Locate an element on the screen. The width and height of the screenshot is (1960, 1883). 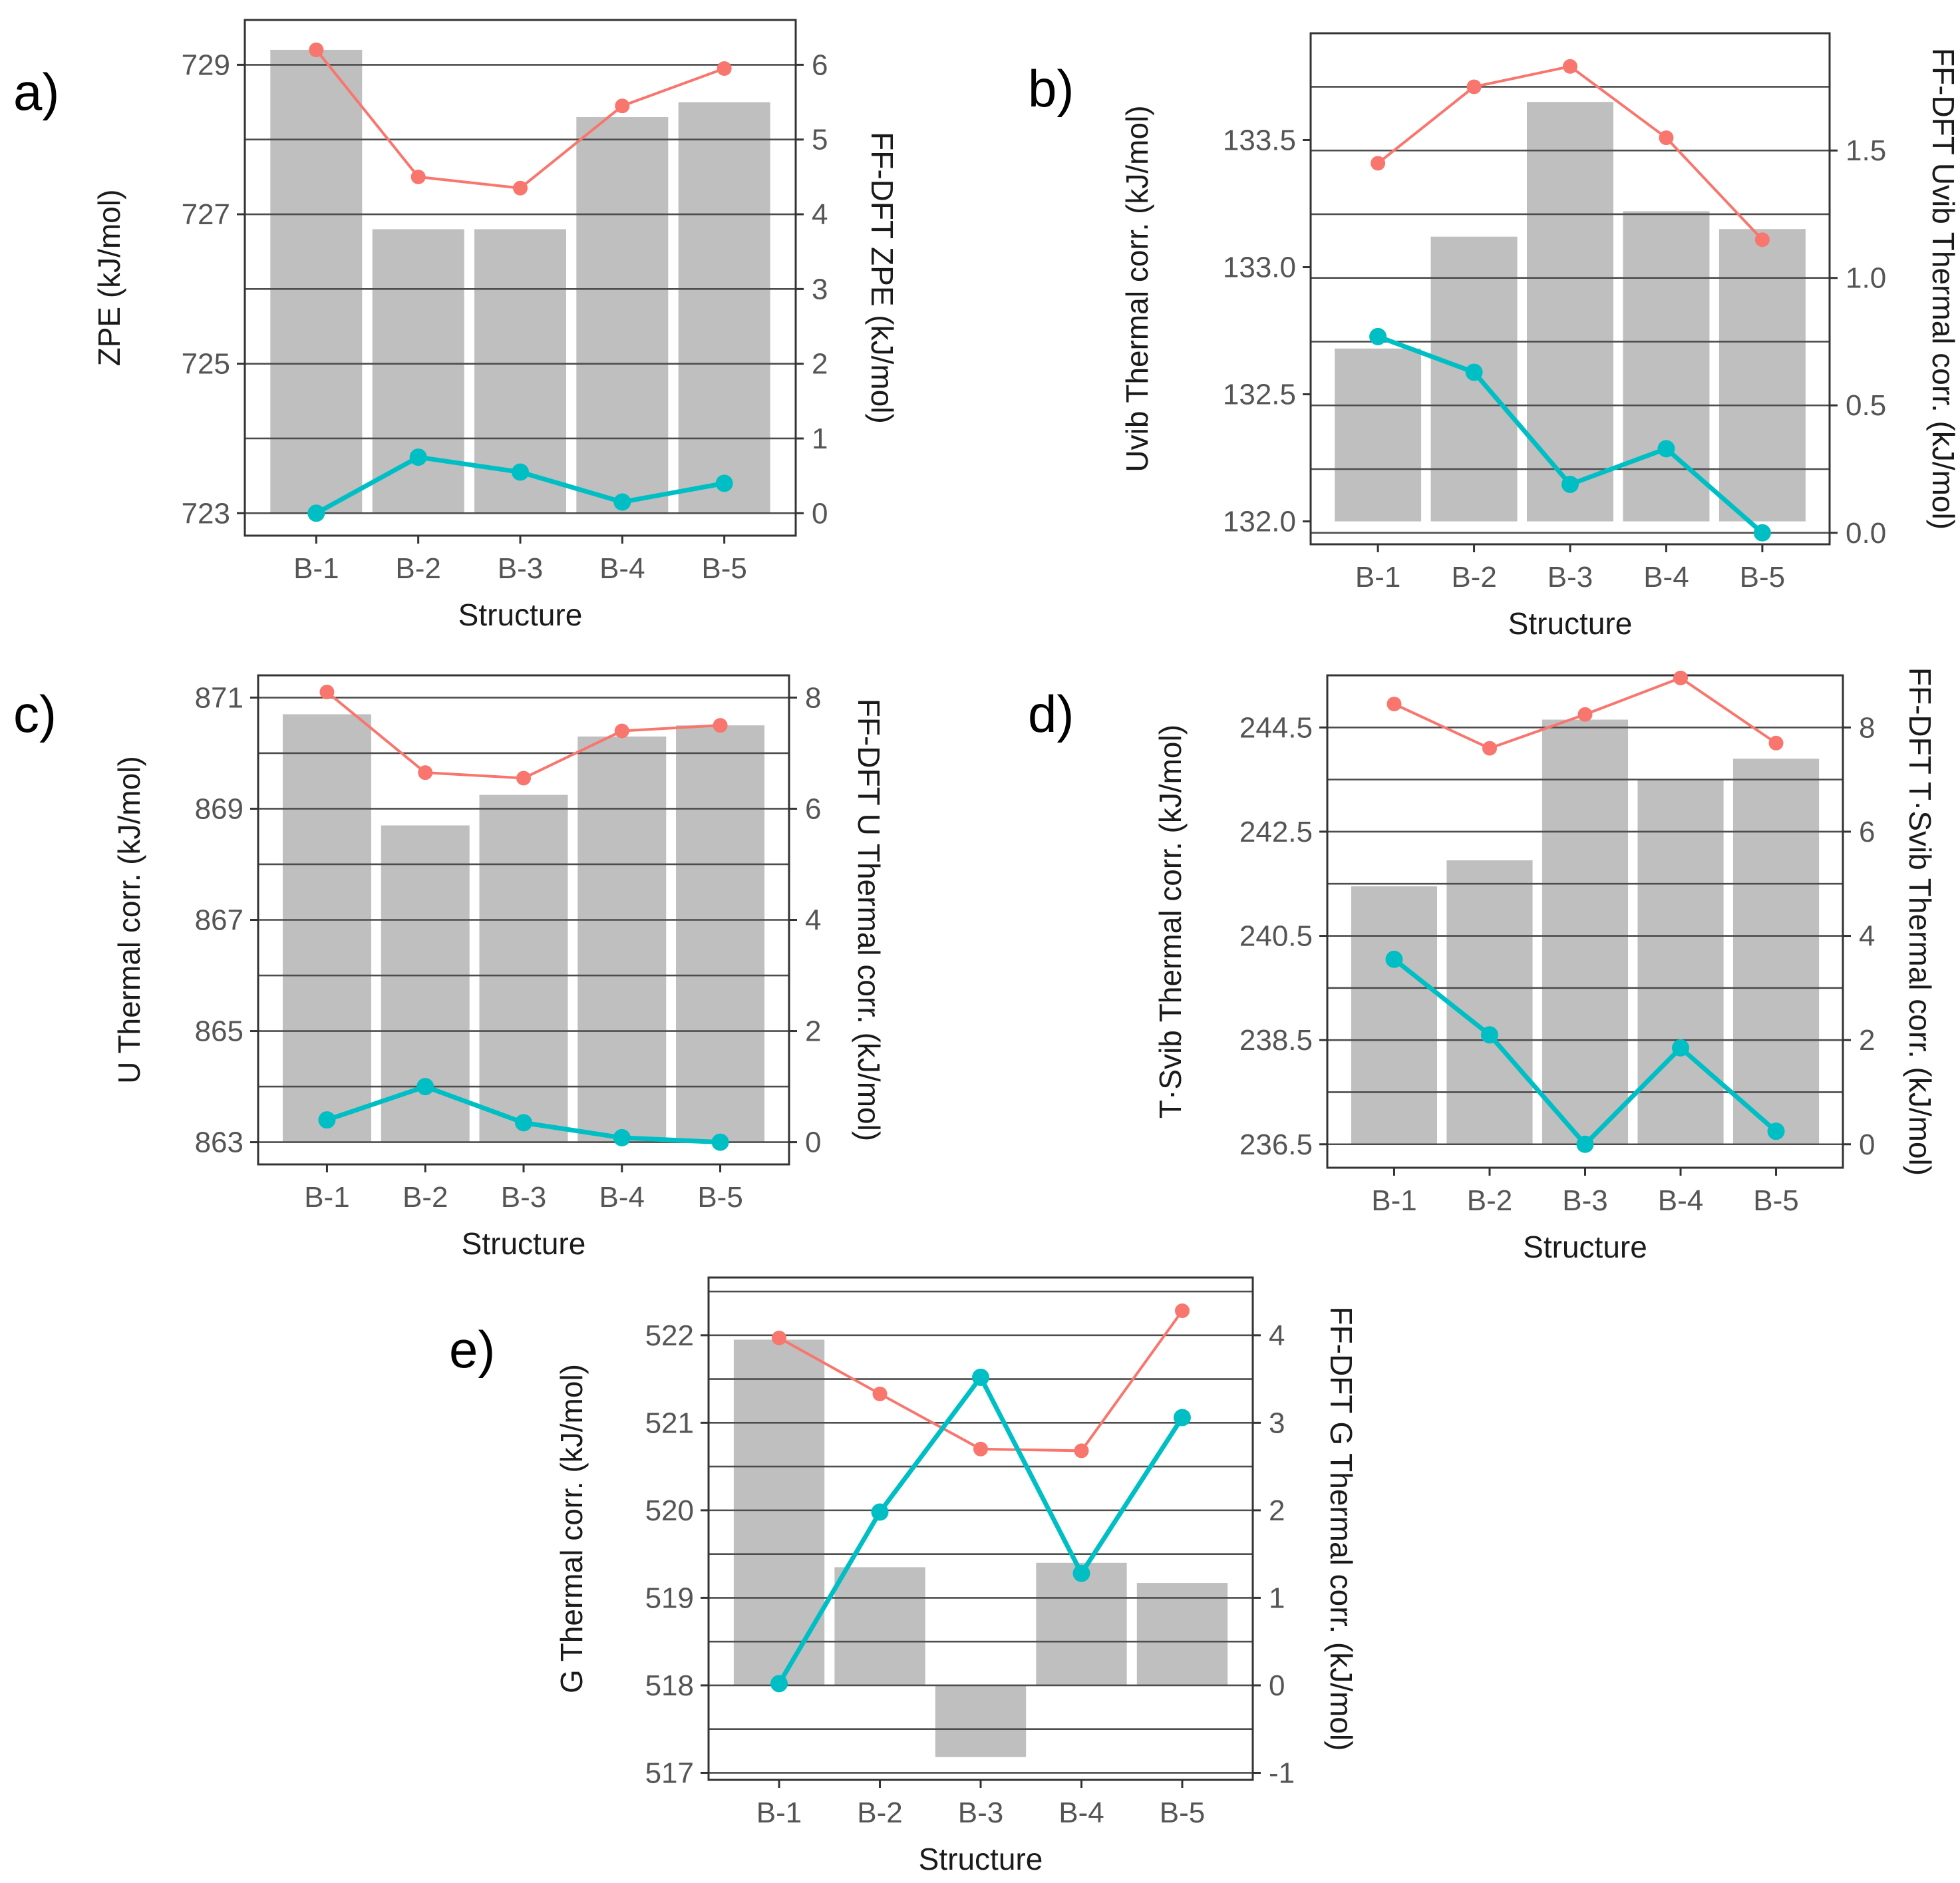
xtick-label-e-B-1: B-1 is located at coordinates (779, 1813).